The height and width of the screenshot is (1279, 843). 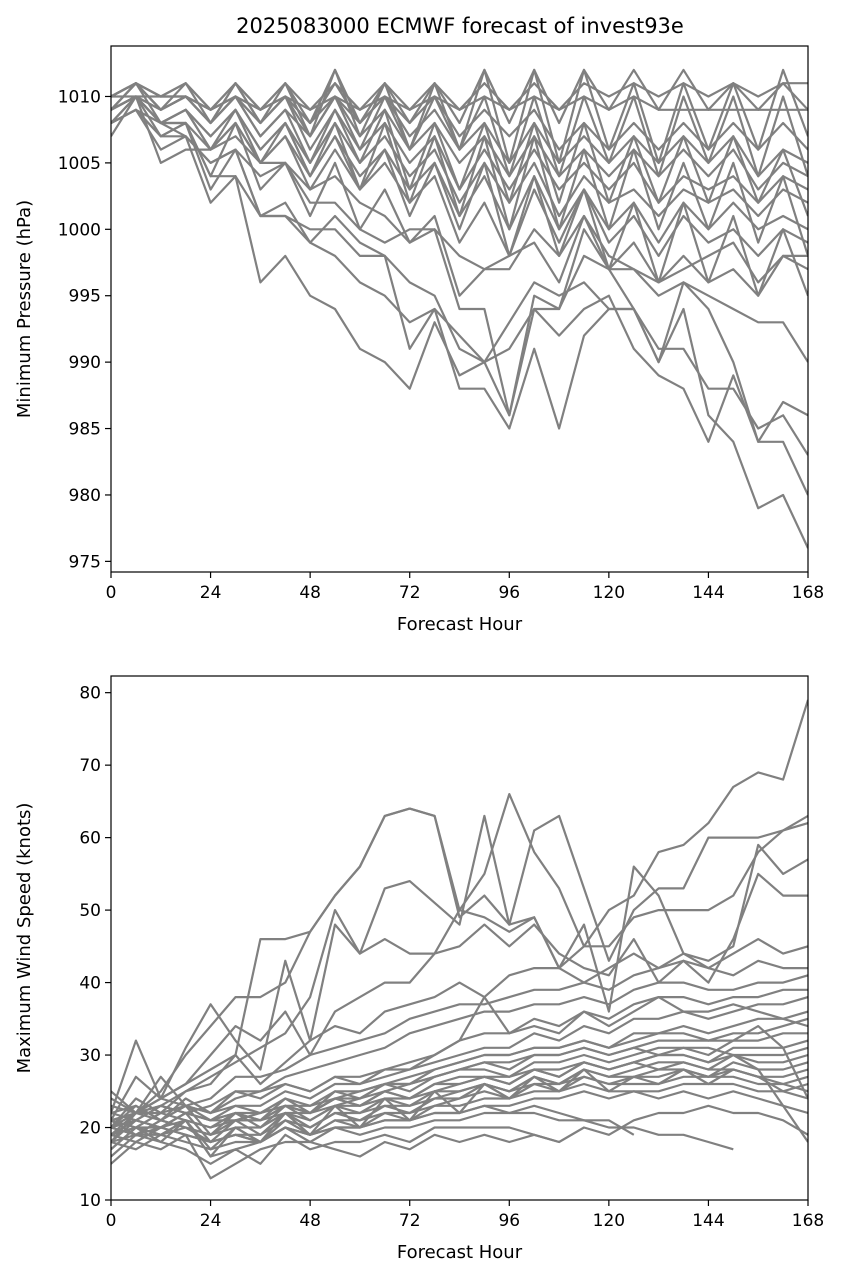 What do you see at coordinates (85, 363) in the screenshot?
I see `y-tick-label: 990` at bounding box center [85, 363].